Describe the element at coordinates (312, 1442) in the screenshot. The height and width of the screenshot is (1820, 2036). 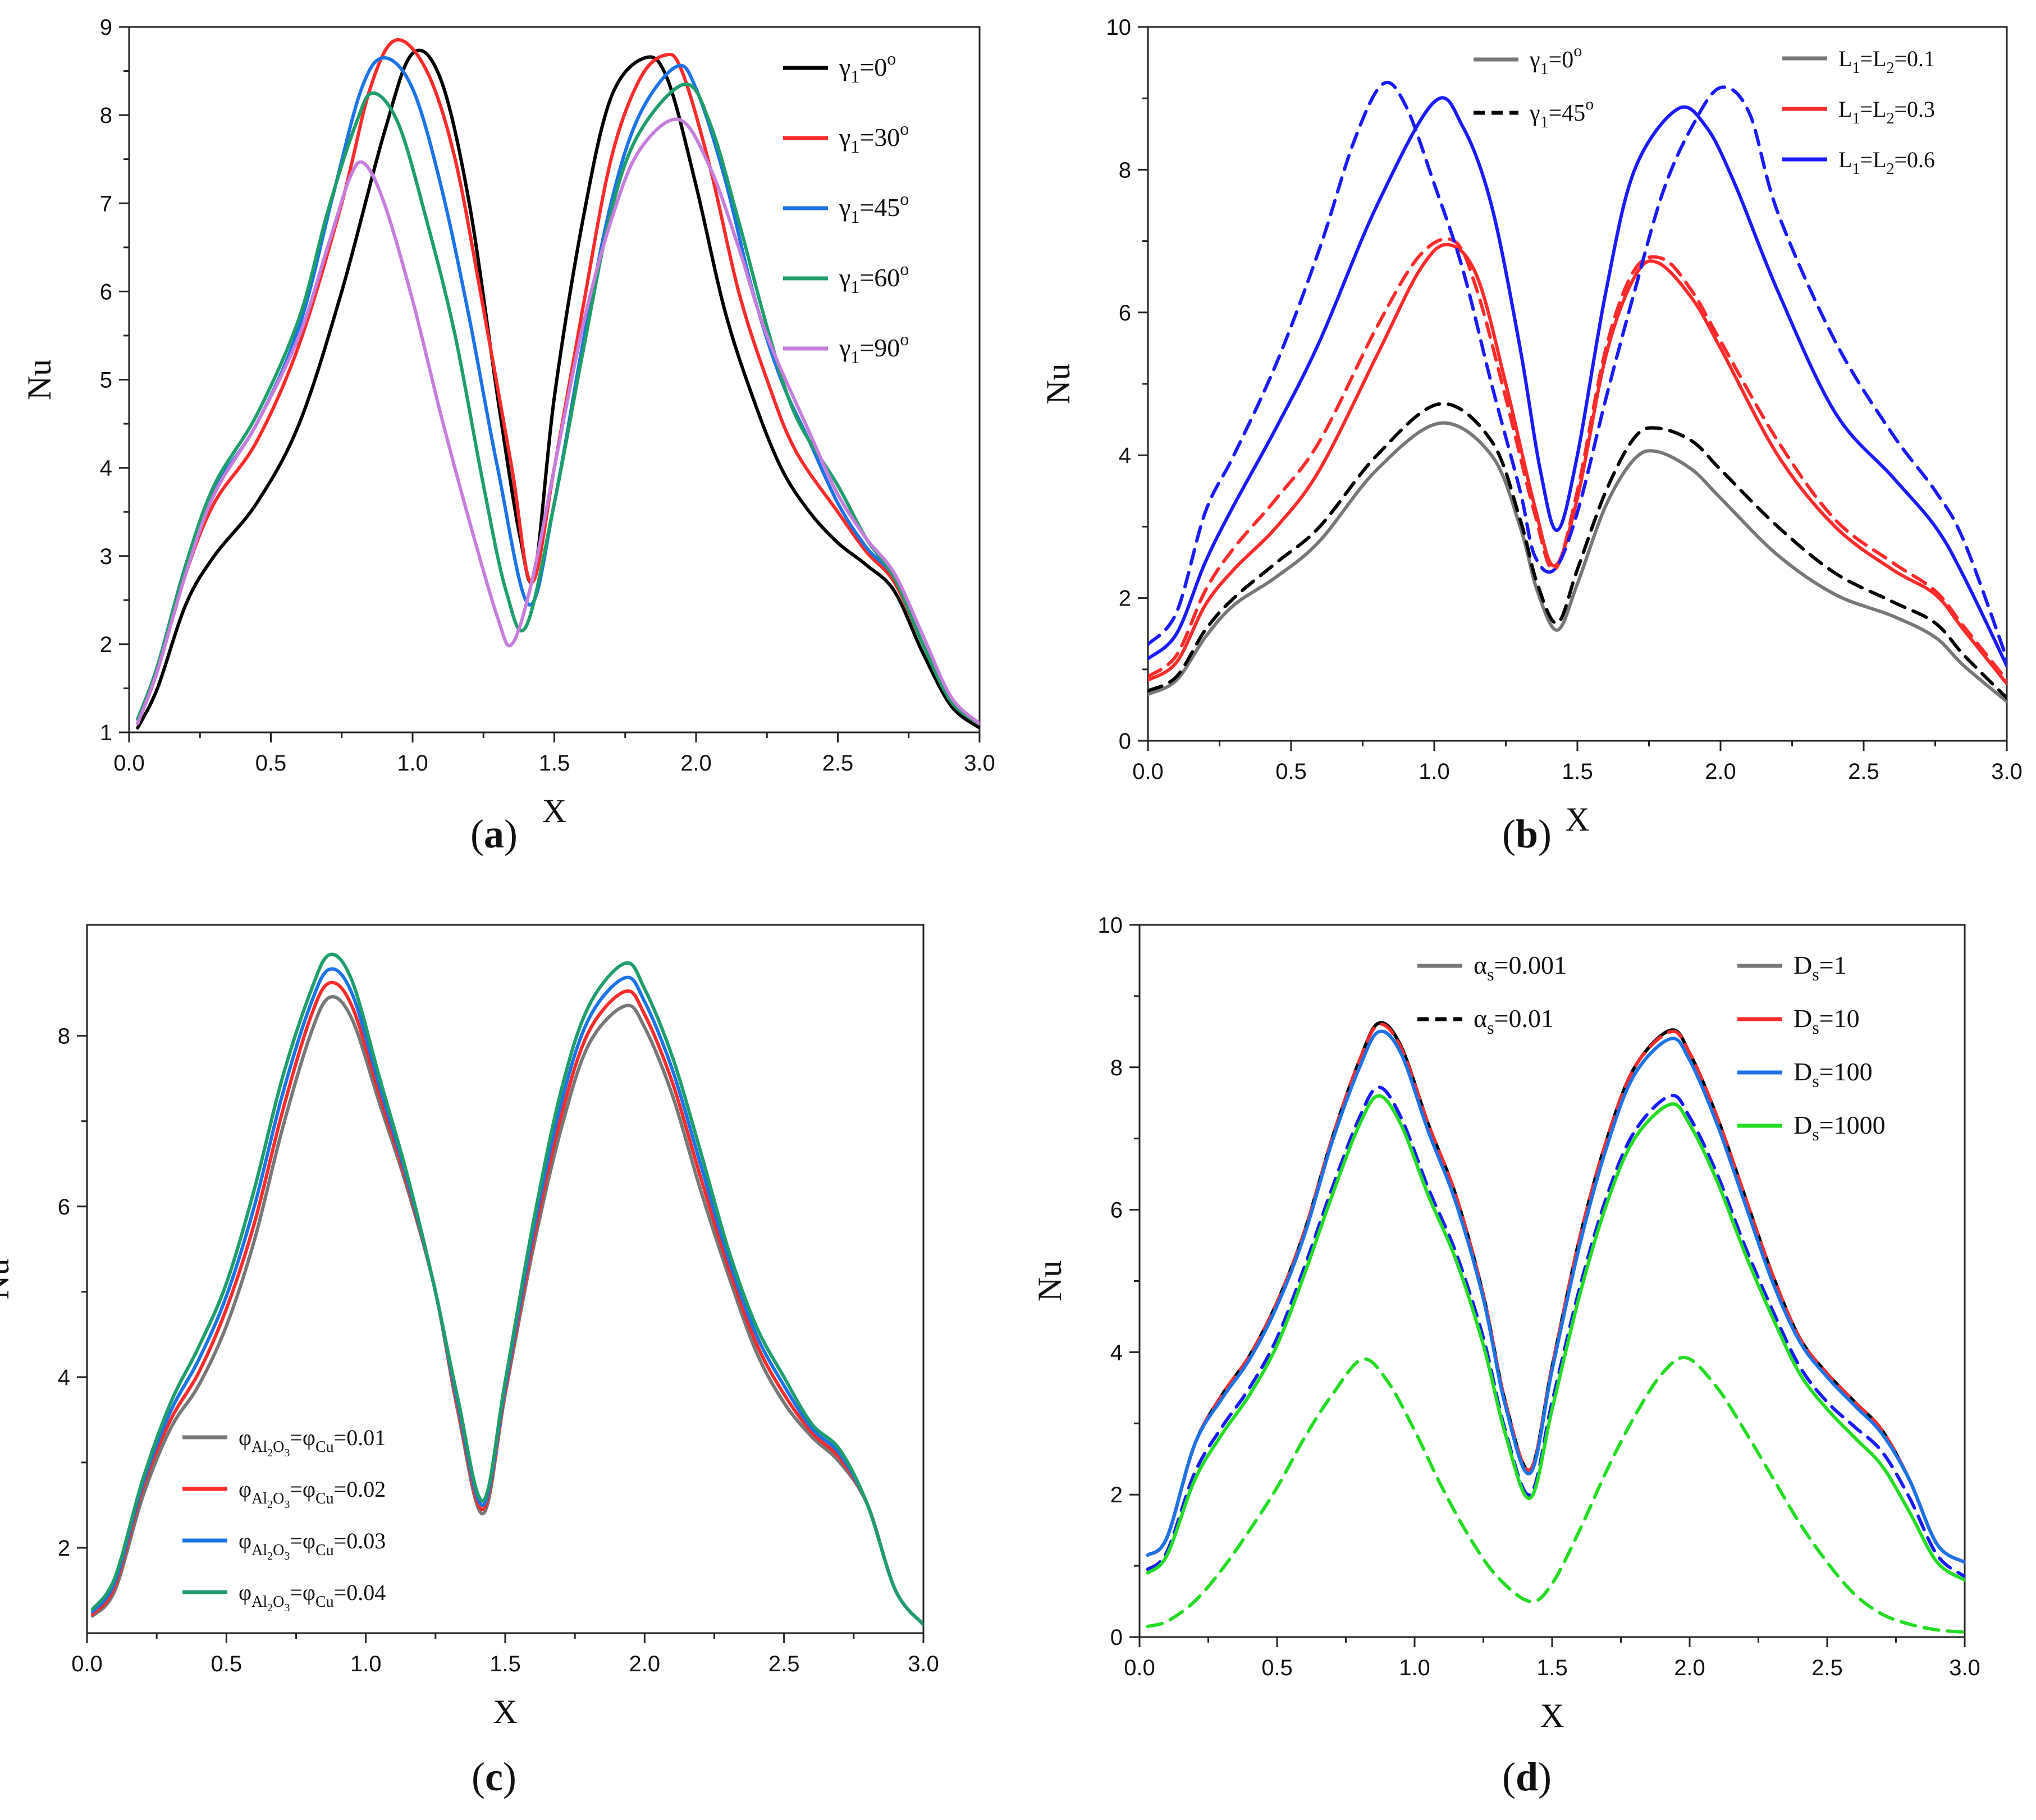
I see `legend-label-c-0: φAl2O3=φCu=0.01` at that location.